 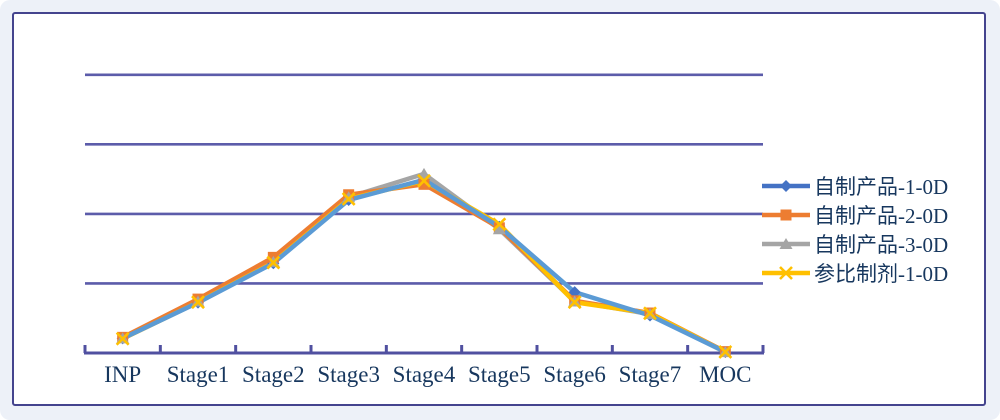 What do you see at coordinates (786, 214) in the screenshot?
I see `legend-swatch-square-icon` at bounding box center [786, 214].